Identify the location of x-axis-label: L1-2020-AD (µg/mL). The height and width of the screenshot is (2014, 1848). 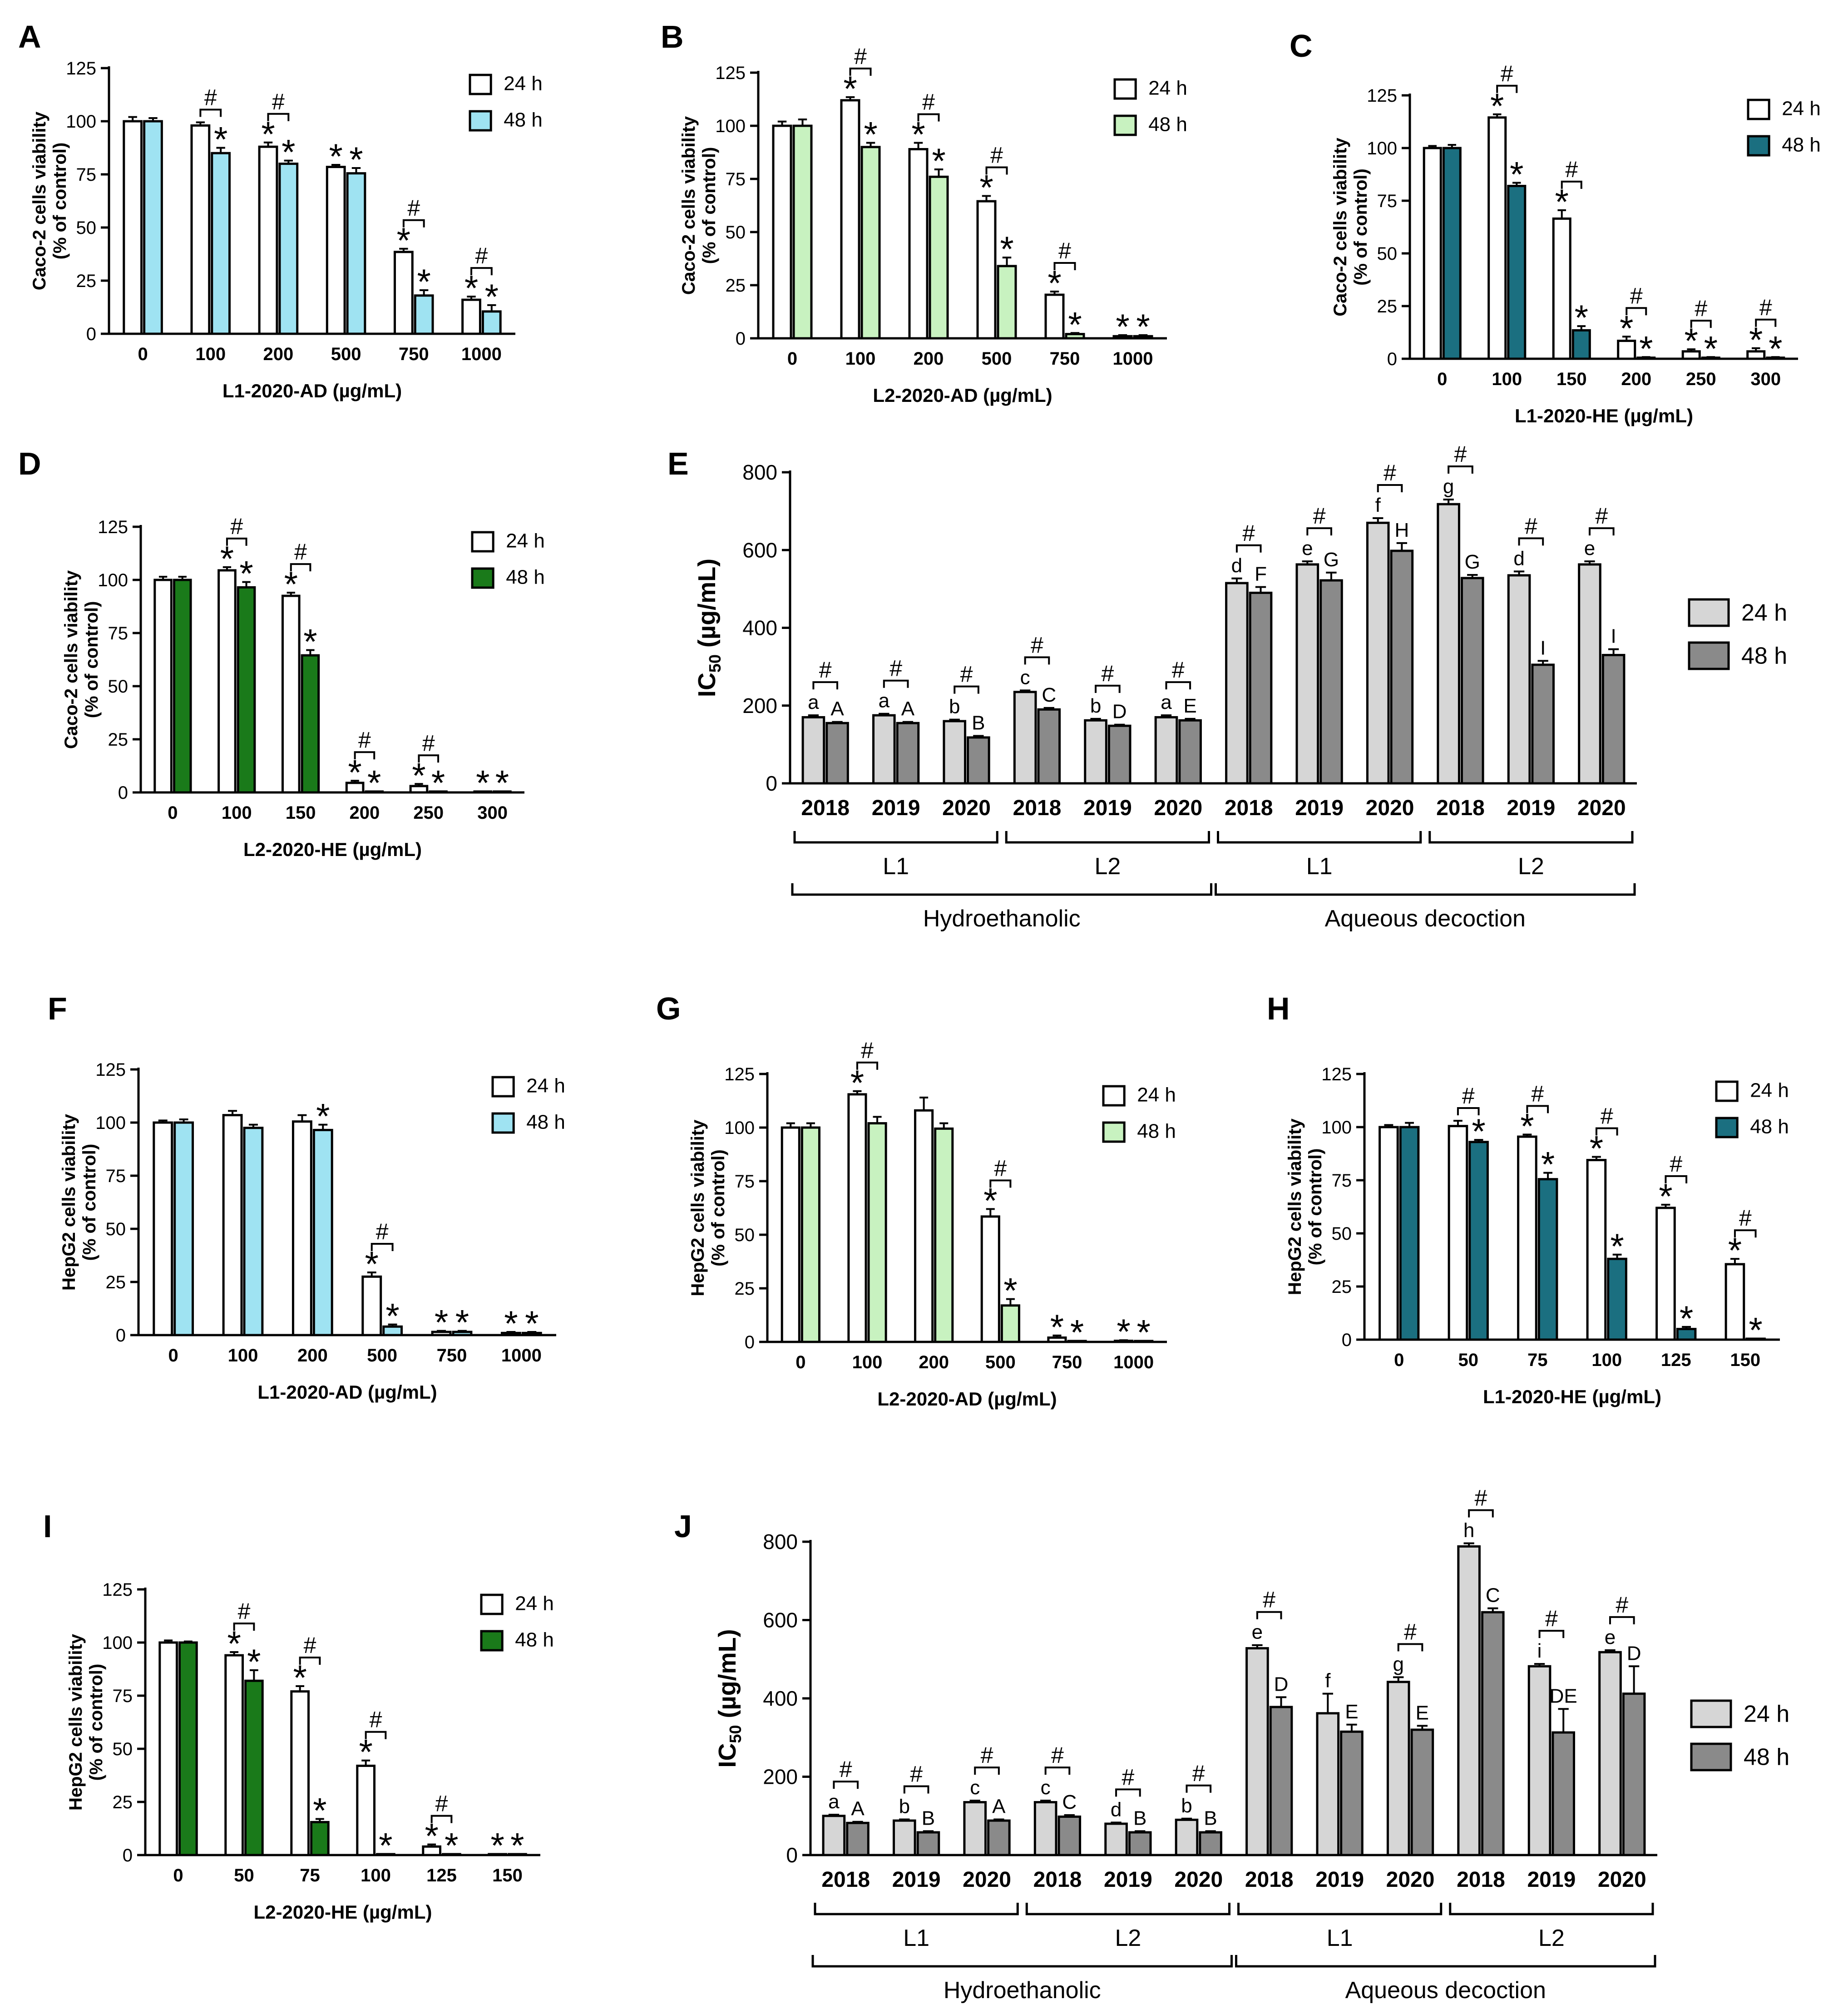
(347, 1392).